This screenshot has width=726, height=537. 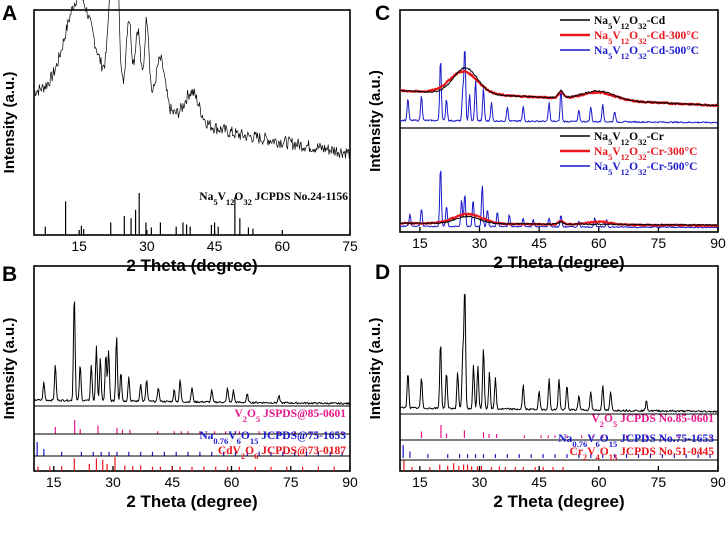 What do you see at coordinates (645, 169) in the screenshot?
I see `legend-label: Na5V12O32-Cr-500°C` at bounding box center [645, 169].